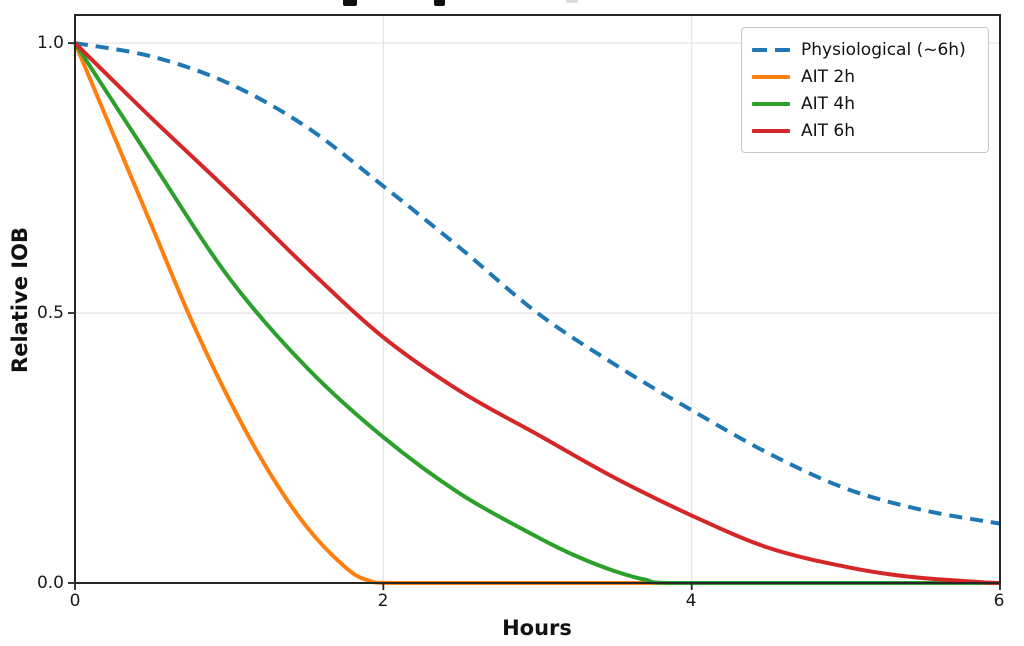 This screenshot has width=1024, height=646. I want to click on legend-label-physiological: Physiological (~6h), so click(883, 49).